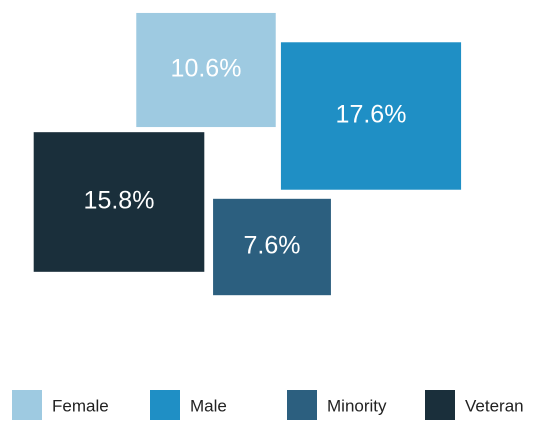  Describe the element at coordinates (80, 405) in the screenshot. I see `legend-label: Female` at that location.